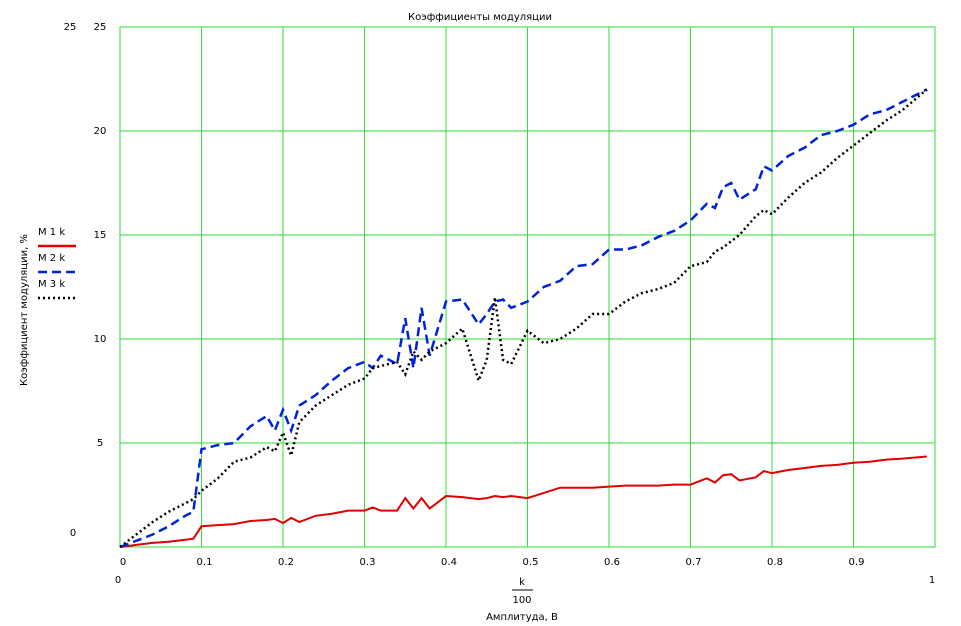 The height and width of the screenshot is (626, 961). Describe the element at coordinates (449, 562) in the screenshot. I see `x-tick-label: 0.4` at that location.